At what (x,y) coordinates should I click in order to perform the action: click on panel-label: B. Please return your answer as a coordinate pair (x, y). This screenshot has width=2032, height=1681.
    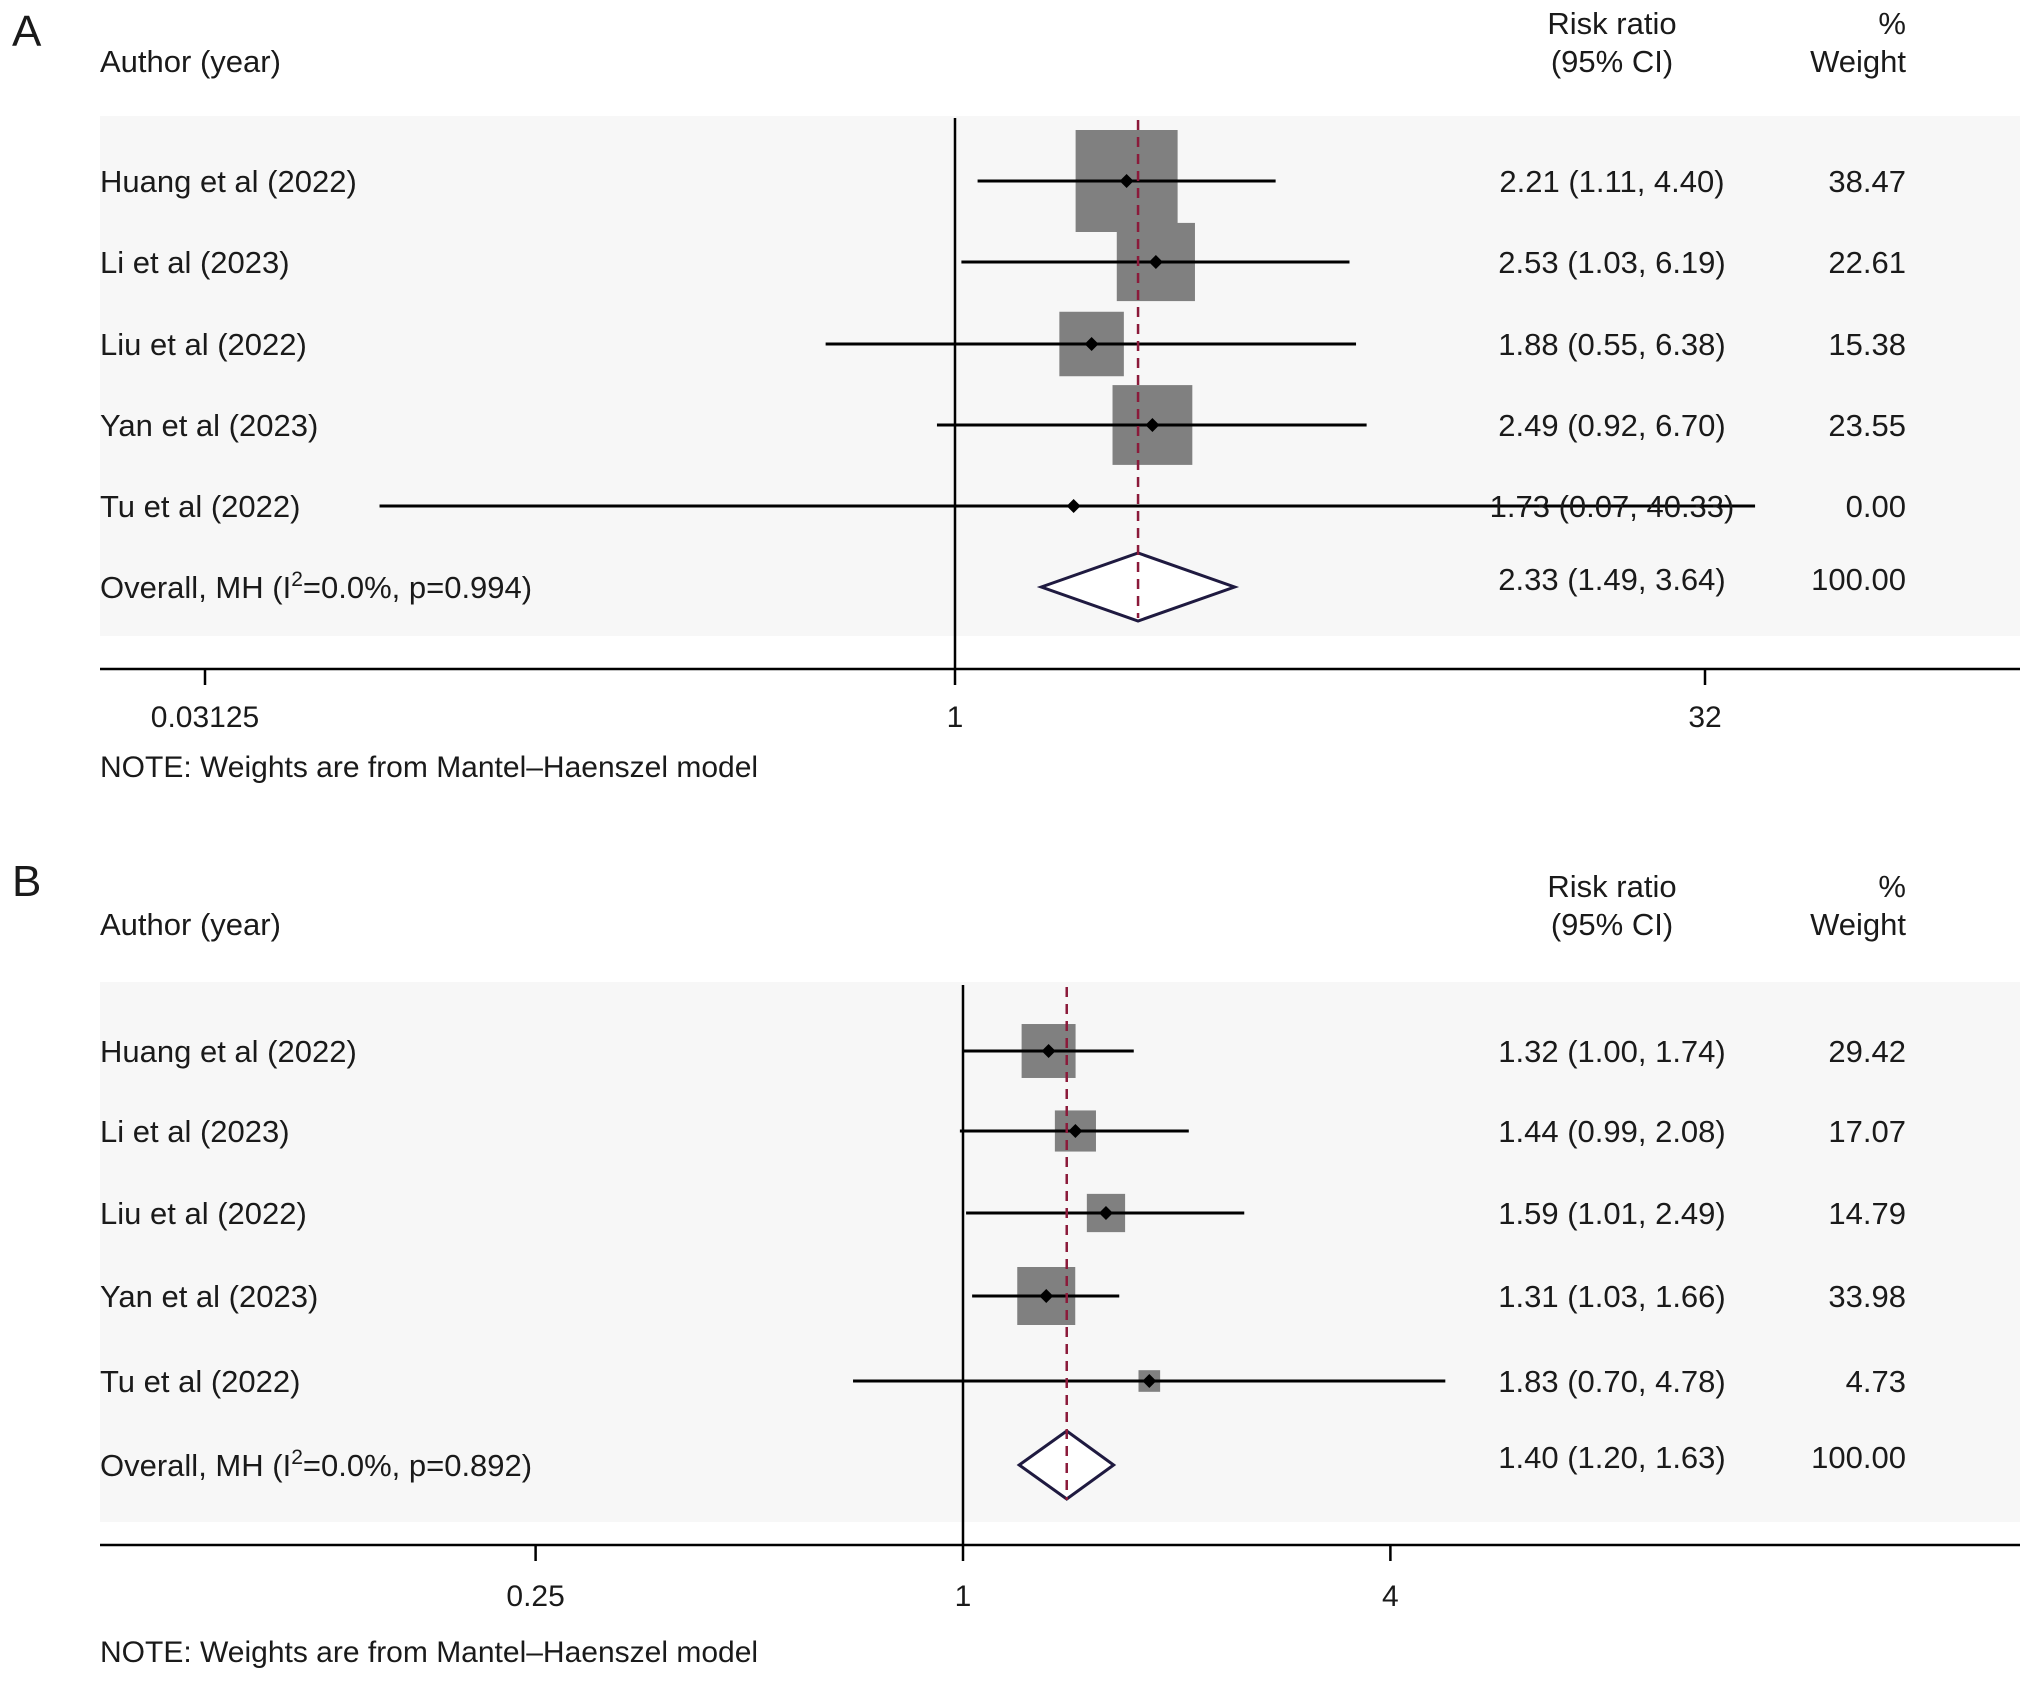
    Looking at the image, I should click on (26, 881).